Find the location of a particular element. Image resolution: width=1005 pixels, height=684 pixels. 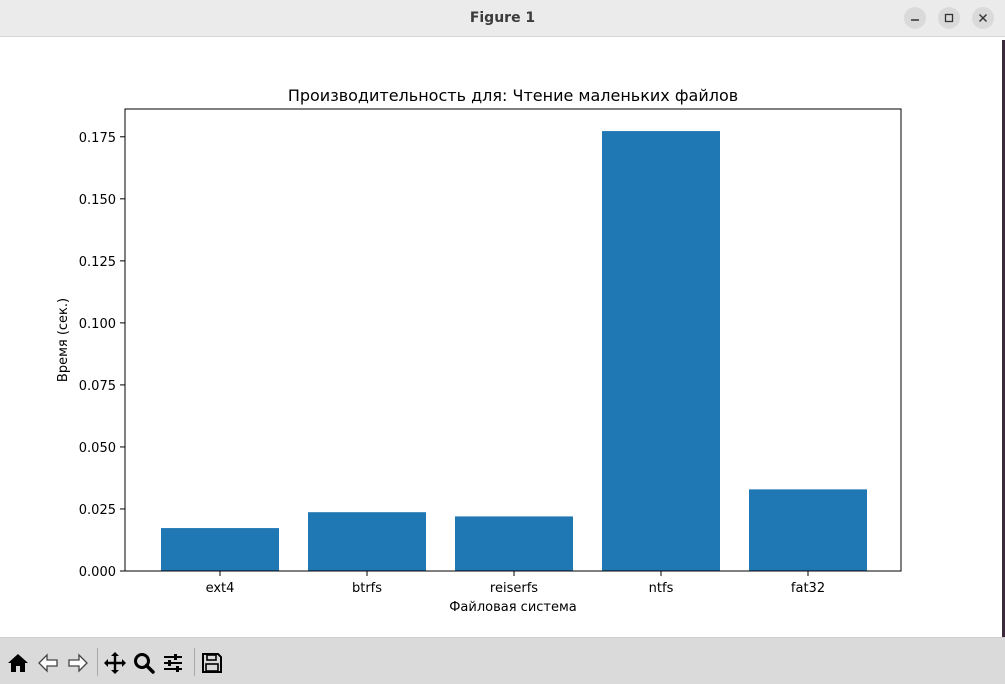

y-tick-label: 0.150 is located at coordinates (97, 200).